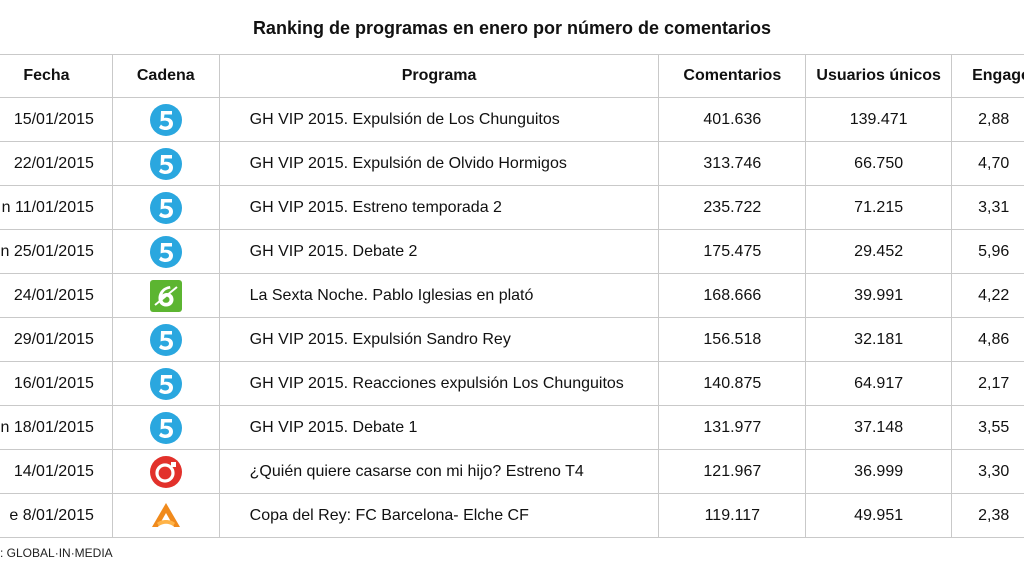 The image size is (1024, 576). I want to click on cell-fecha: 22/01/2015, so click(56, 163).